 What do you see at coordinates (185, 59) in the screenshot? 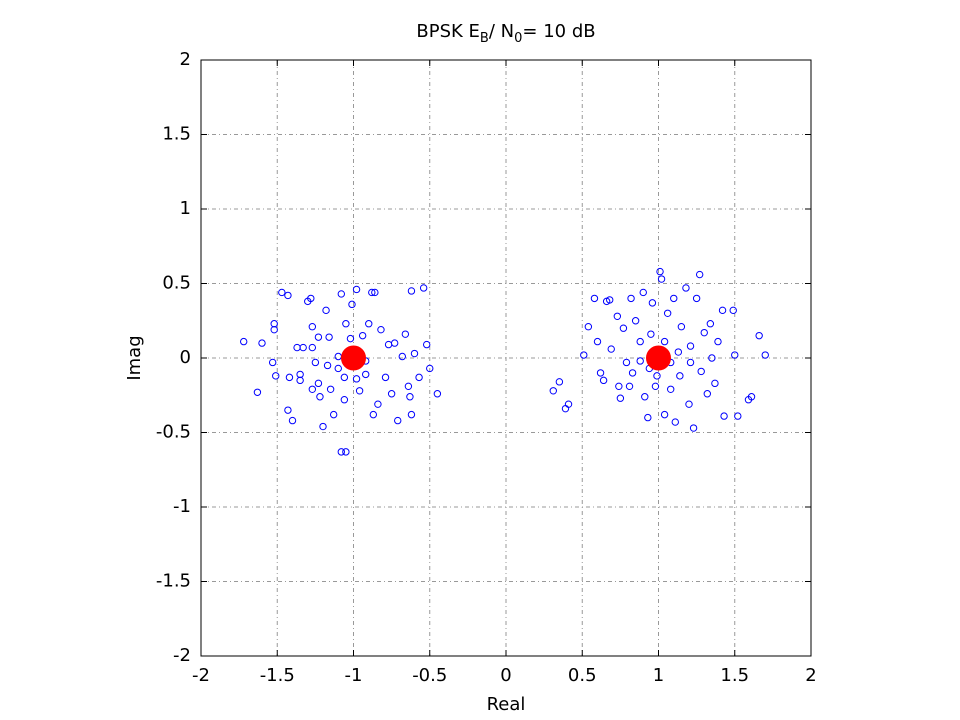
I see `y-tick-label: 2` at bounding box center [185, 59].